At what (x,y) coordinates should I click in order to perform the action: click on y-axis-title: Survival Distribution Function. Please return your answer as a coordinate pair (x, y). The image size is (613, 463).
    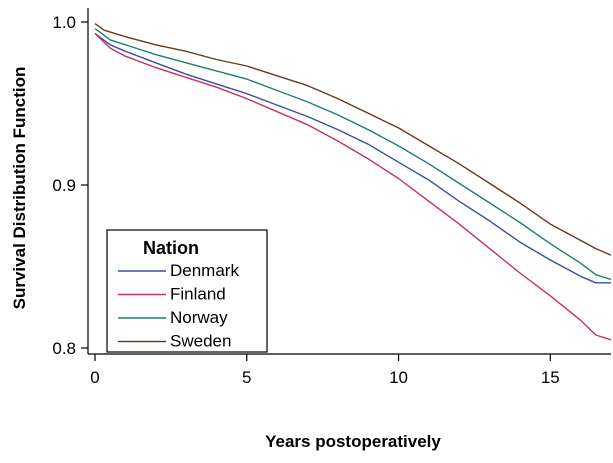
    Looking at the image, I should click on (19, 188).